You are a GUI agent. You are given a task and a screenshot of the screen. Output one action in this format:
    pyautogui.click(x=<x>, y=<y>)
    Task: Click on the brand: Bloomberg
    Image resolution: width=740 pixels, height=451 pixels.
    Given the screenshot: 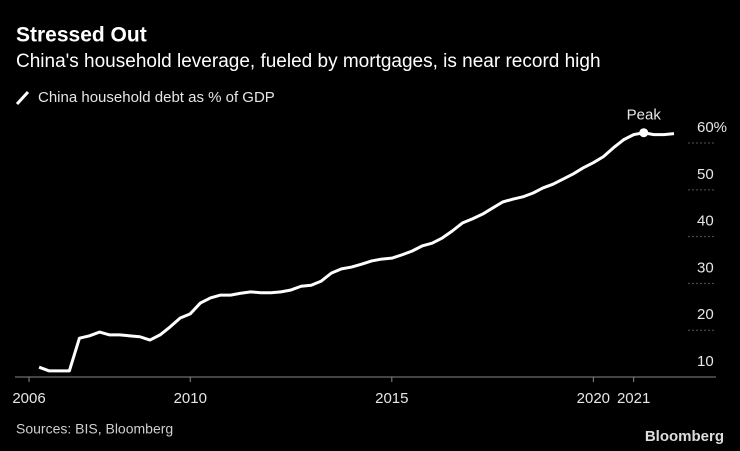 What is the action you would take?
    pyautogui.click(x=684, y=436)
    